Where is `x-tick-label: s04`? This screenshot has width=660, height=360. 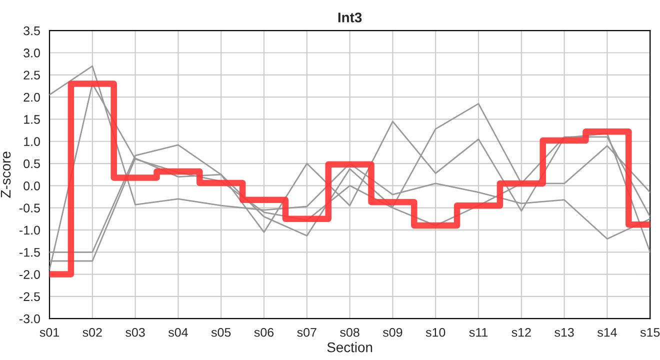
x-tick-label: s04 is located at coordinates (178, 332).